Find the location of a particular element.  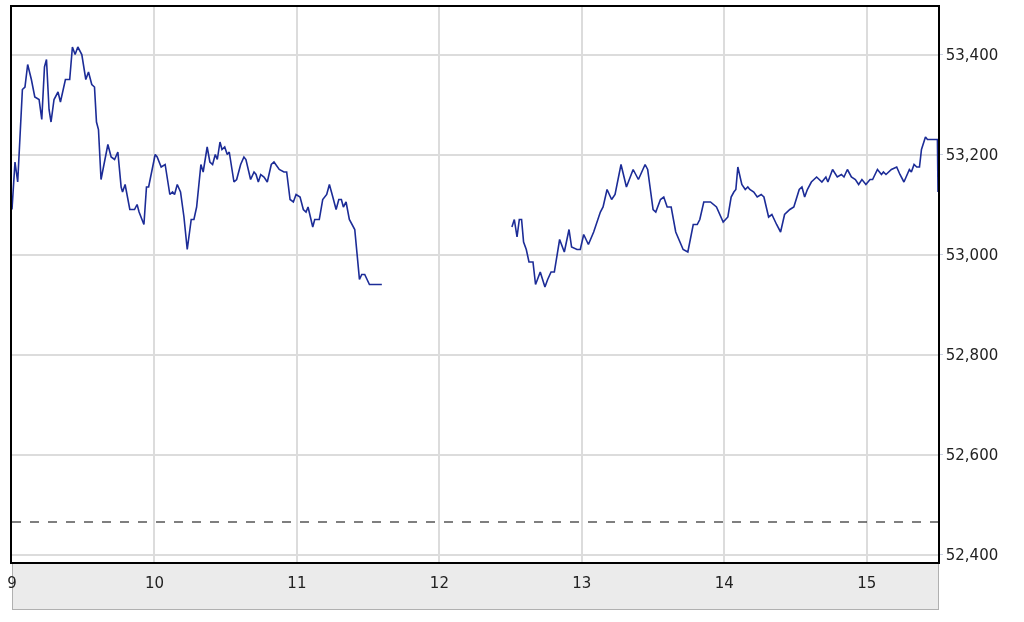

y-tick-label: 53,400 is located at coordinates (972, 54).